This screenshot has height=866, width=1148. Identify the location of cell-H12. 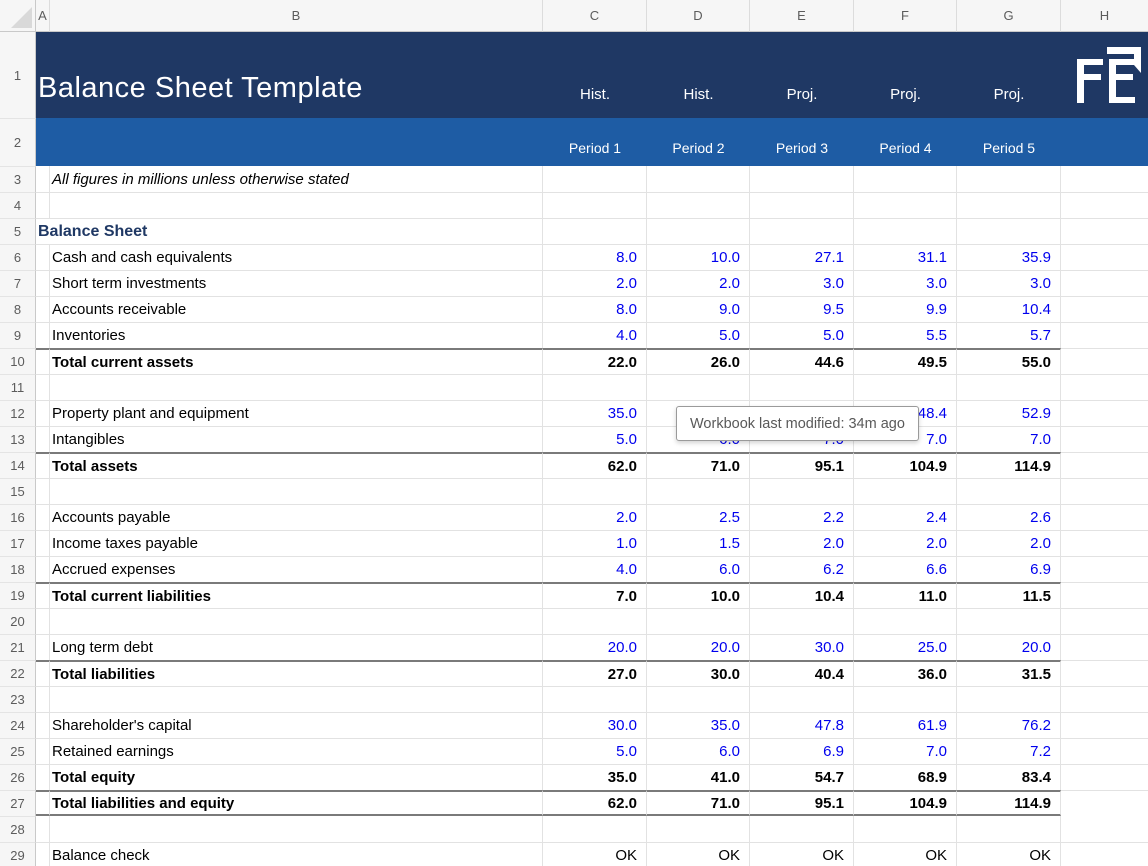
(1104, 413).